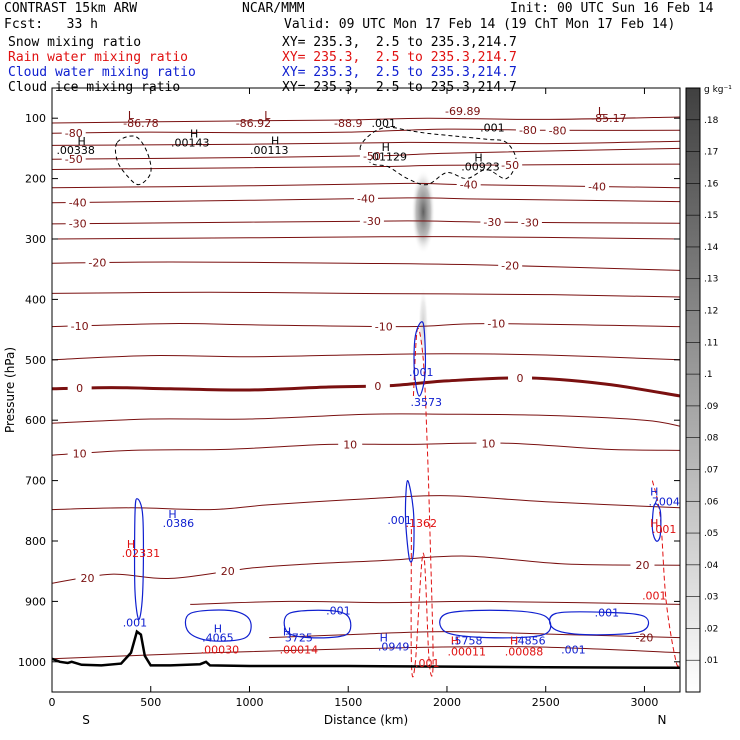 The width and height of the screenshot is (740, 740). I want to click on contour-annotation: .00011, so click(466, 652).